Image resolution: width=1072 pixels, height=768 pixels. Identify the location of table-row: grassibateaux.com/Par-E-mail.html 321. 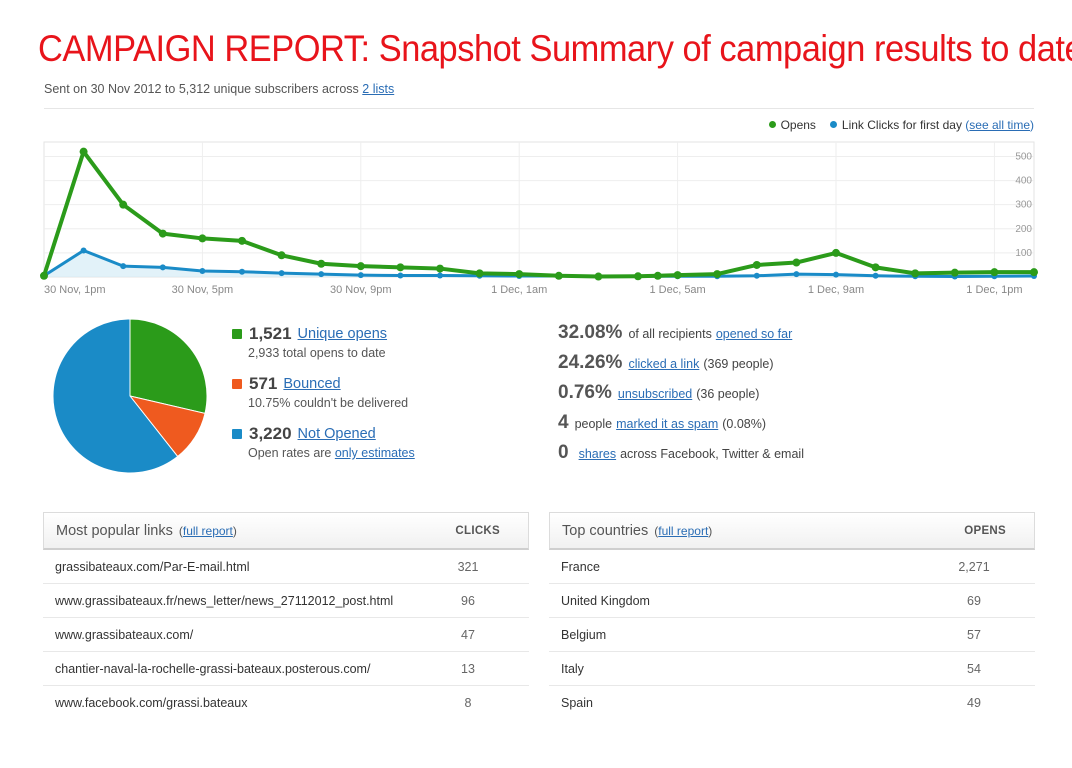
(286, 567).